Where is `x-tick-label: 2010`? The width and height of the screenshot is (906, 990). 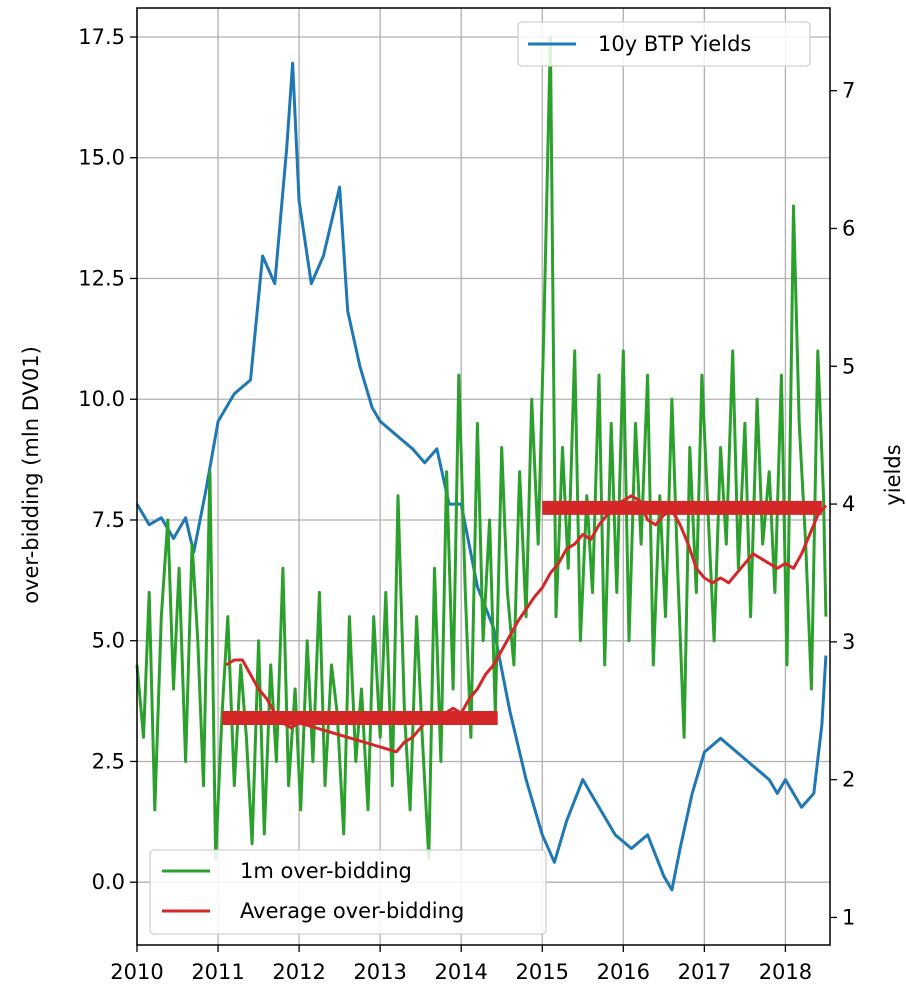 x-tick-label: 2010 is located at coordinates (136, 972).